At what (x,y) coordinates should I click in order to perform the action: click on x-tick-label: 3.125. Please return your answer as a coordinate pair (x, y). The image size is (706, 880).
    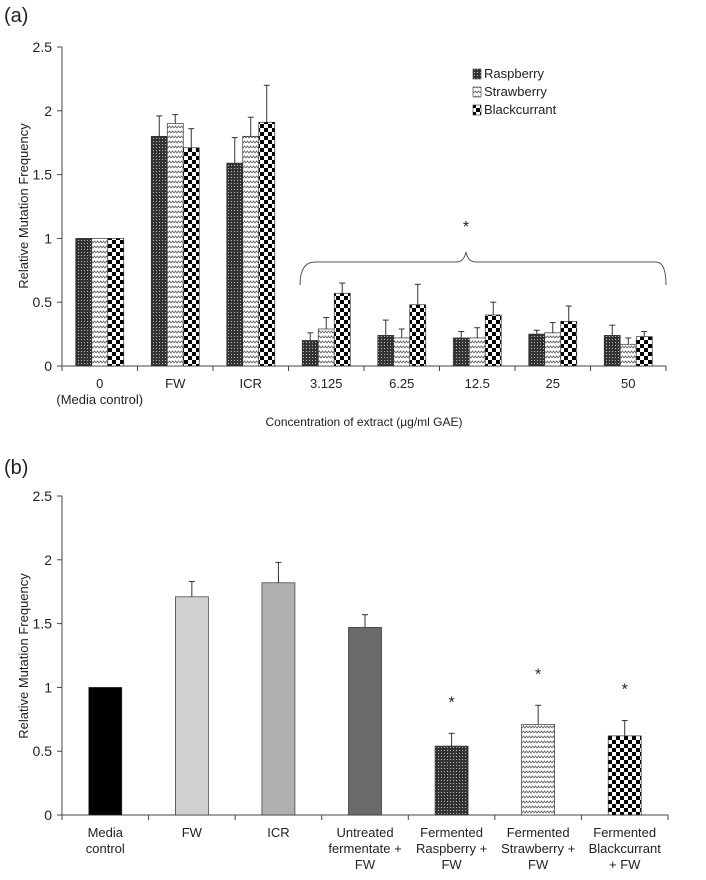
    Looking at the image, I should click on (326, 383).